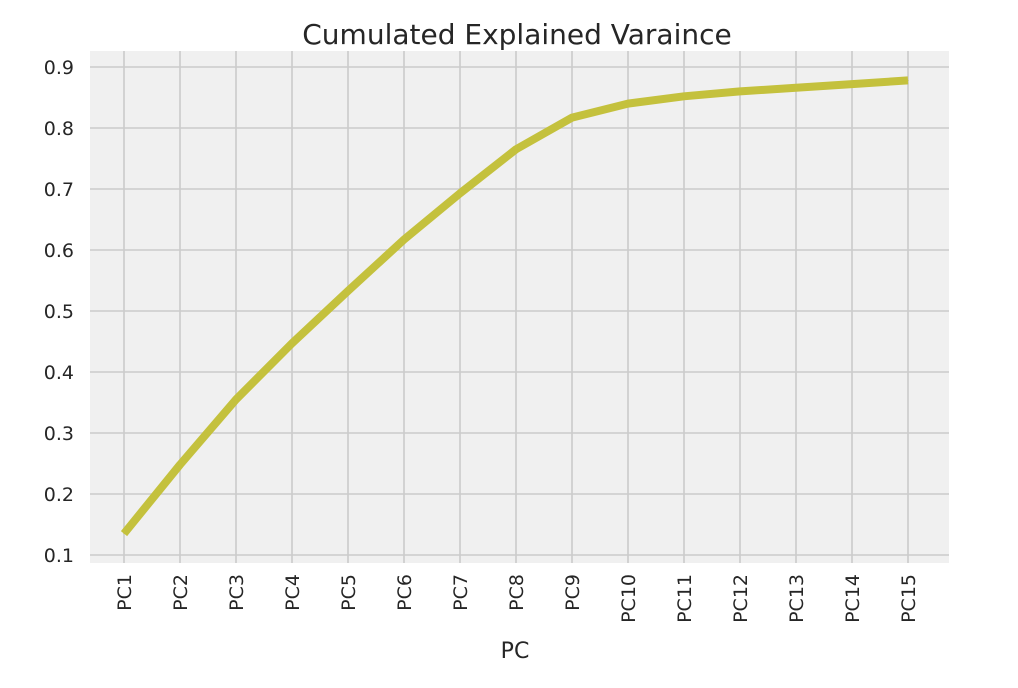  Describe the element at coordinates (741, 598) in the screenshot. I see `x-tick-label: PC12` at that location.